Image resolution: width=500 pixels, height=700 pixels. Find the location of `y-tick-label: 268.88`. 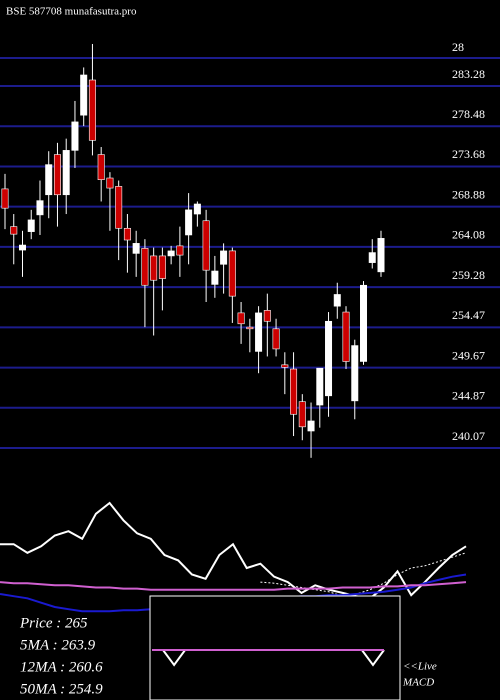

y-tick-label: 268.88 is located at coordinates (468, 194).